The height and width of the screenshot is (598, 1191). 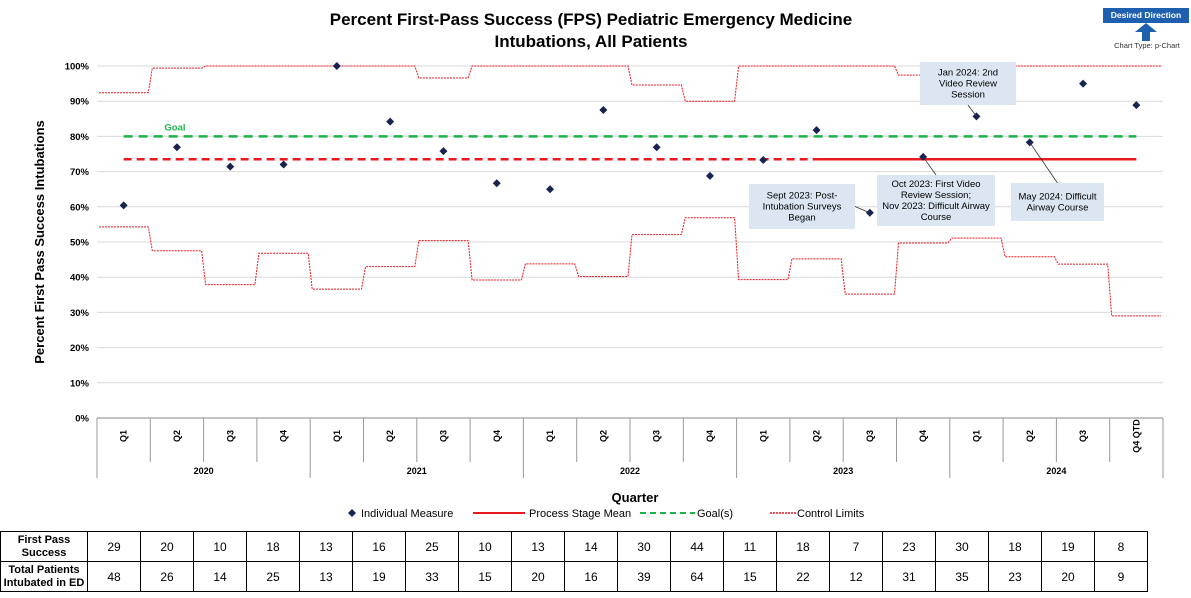 What do you see at coordinates (82, 419) in the screenshot?
I see `y-tick-label: 0%` at bounding box center [82, 419].